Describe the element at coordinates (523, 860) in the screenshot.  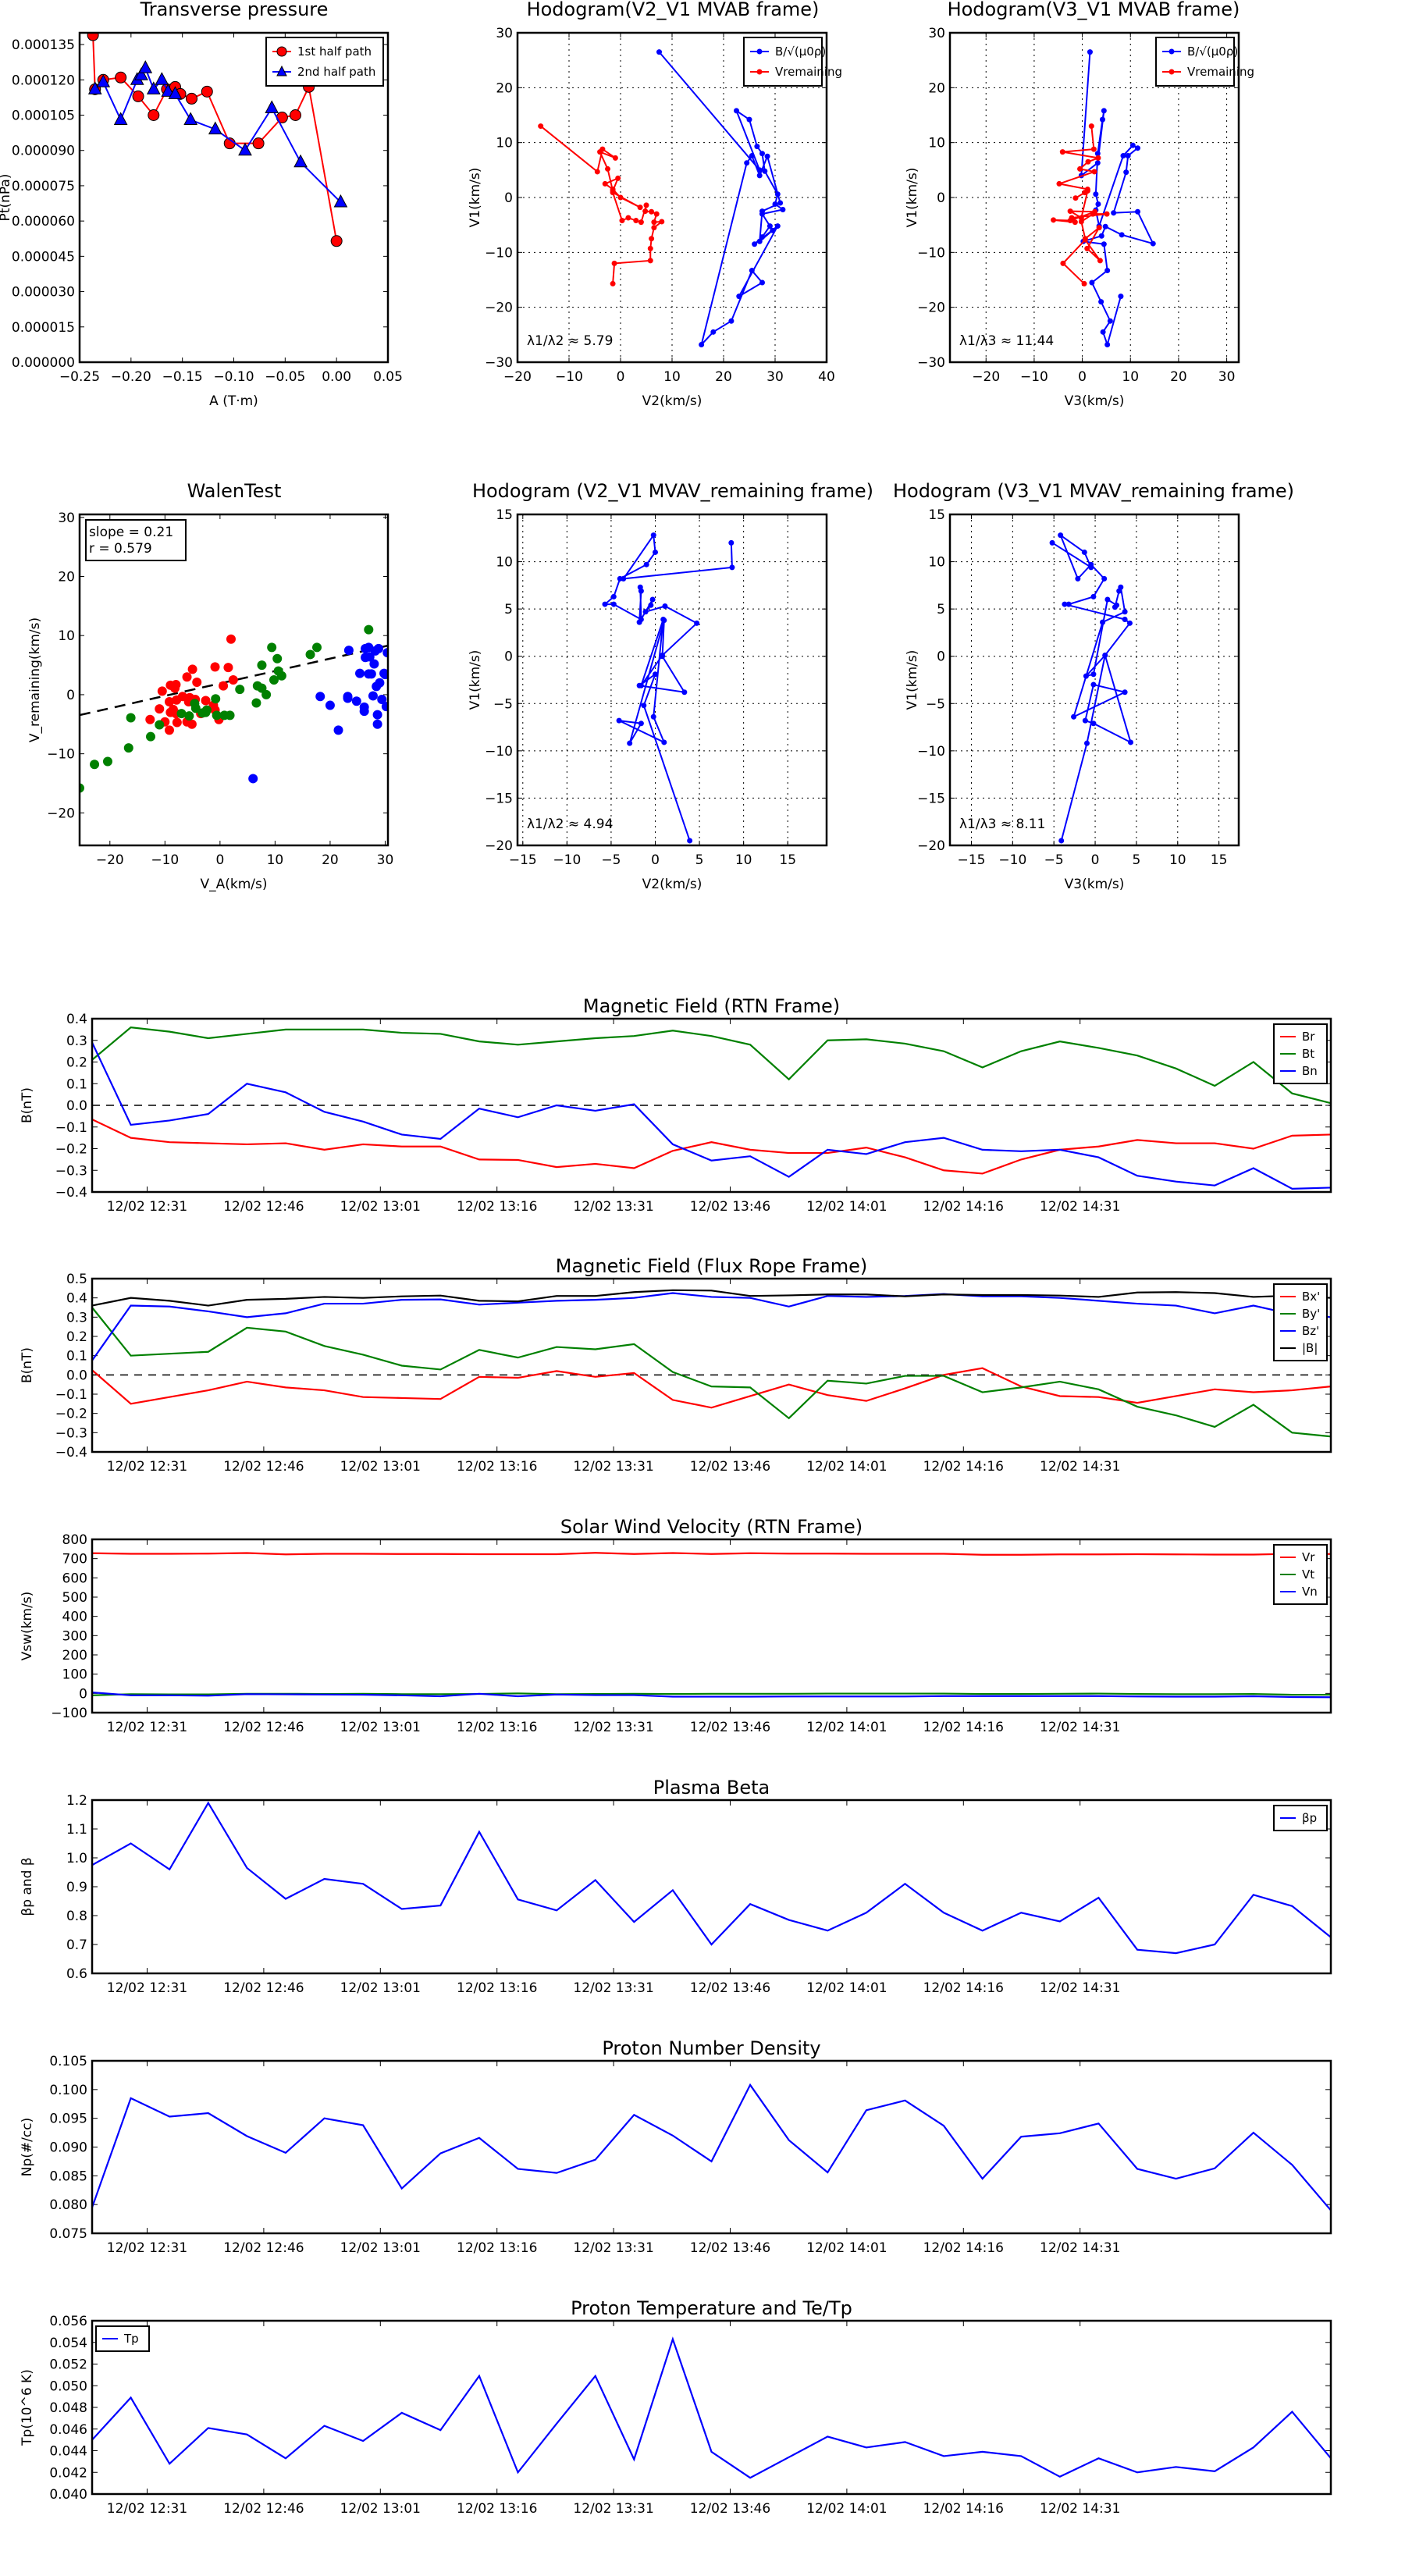
I see `x-tick-label: −15` at that location.